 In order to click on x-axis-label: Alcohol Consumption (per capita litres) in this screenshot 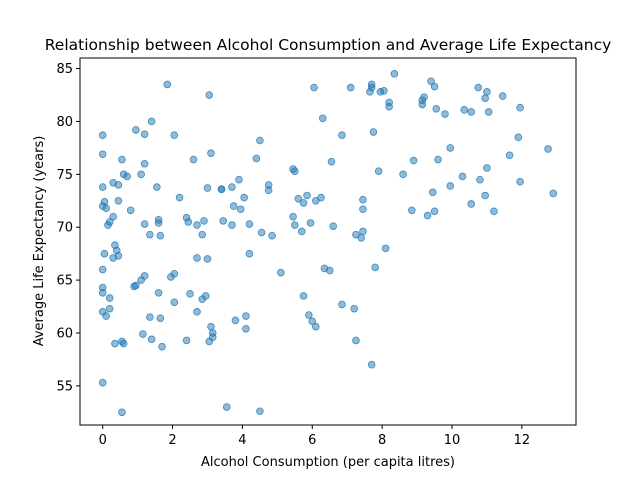, I will do `click(328, 462)`.